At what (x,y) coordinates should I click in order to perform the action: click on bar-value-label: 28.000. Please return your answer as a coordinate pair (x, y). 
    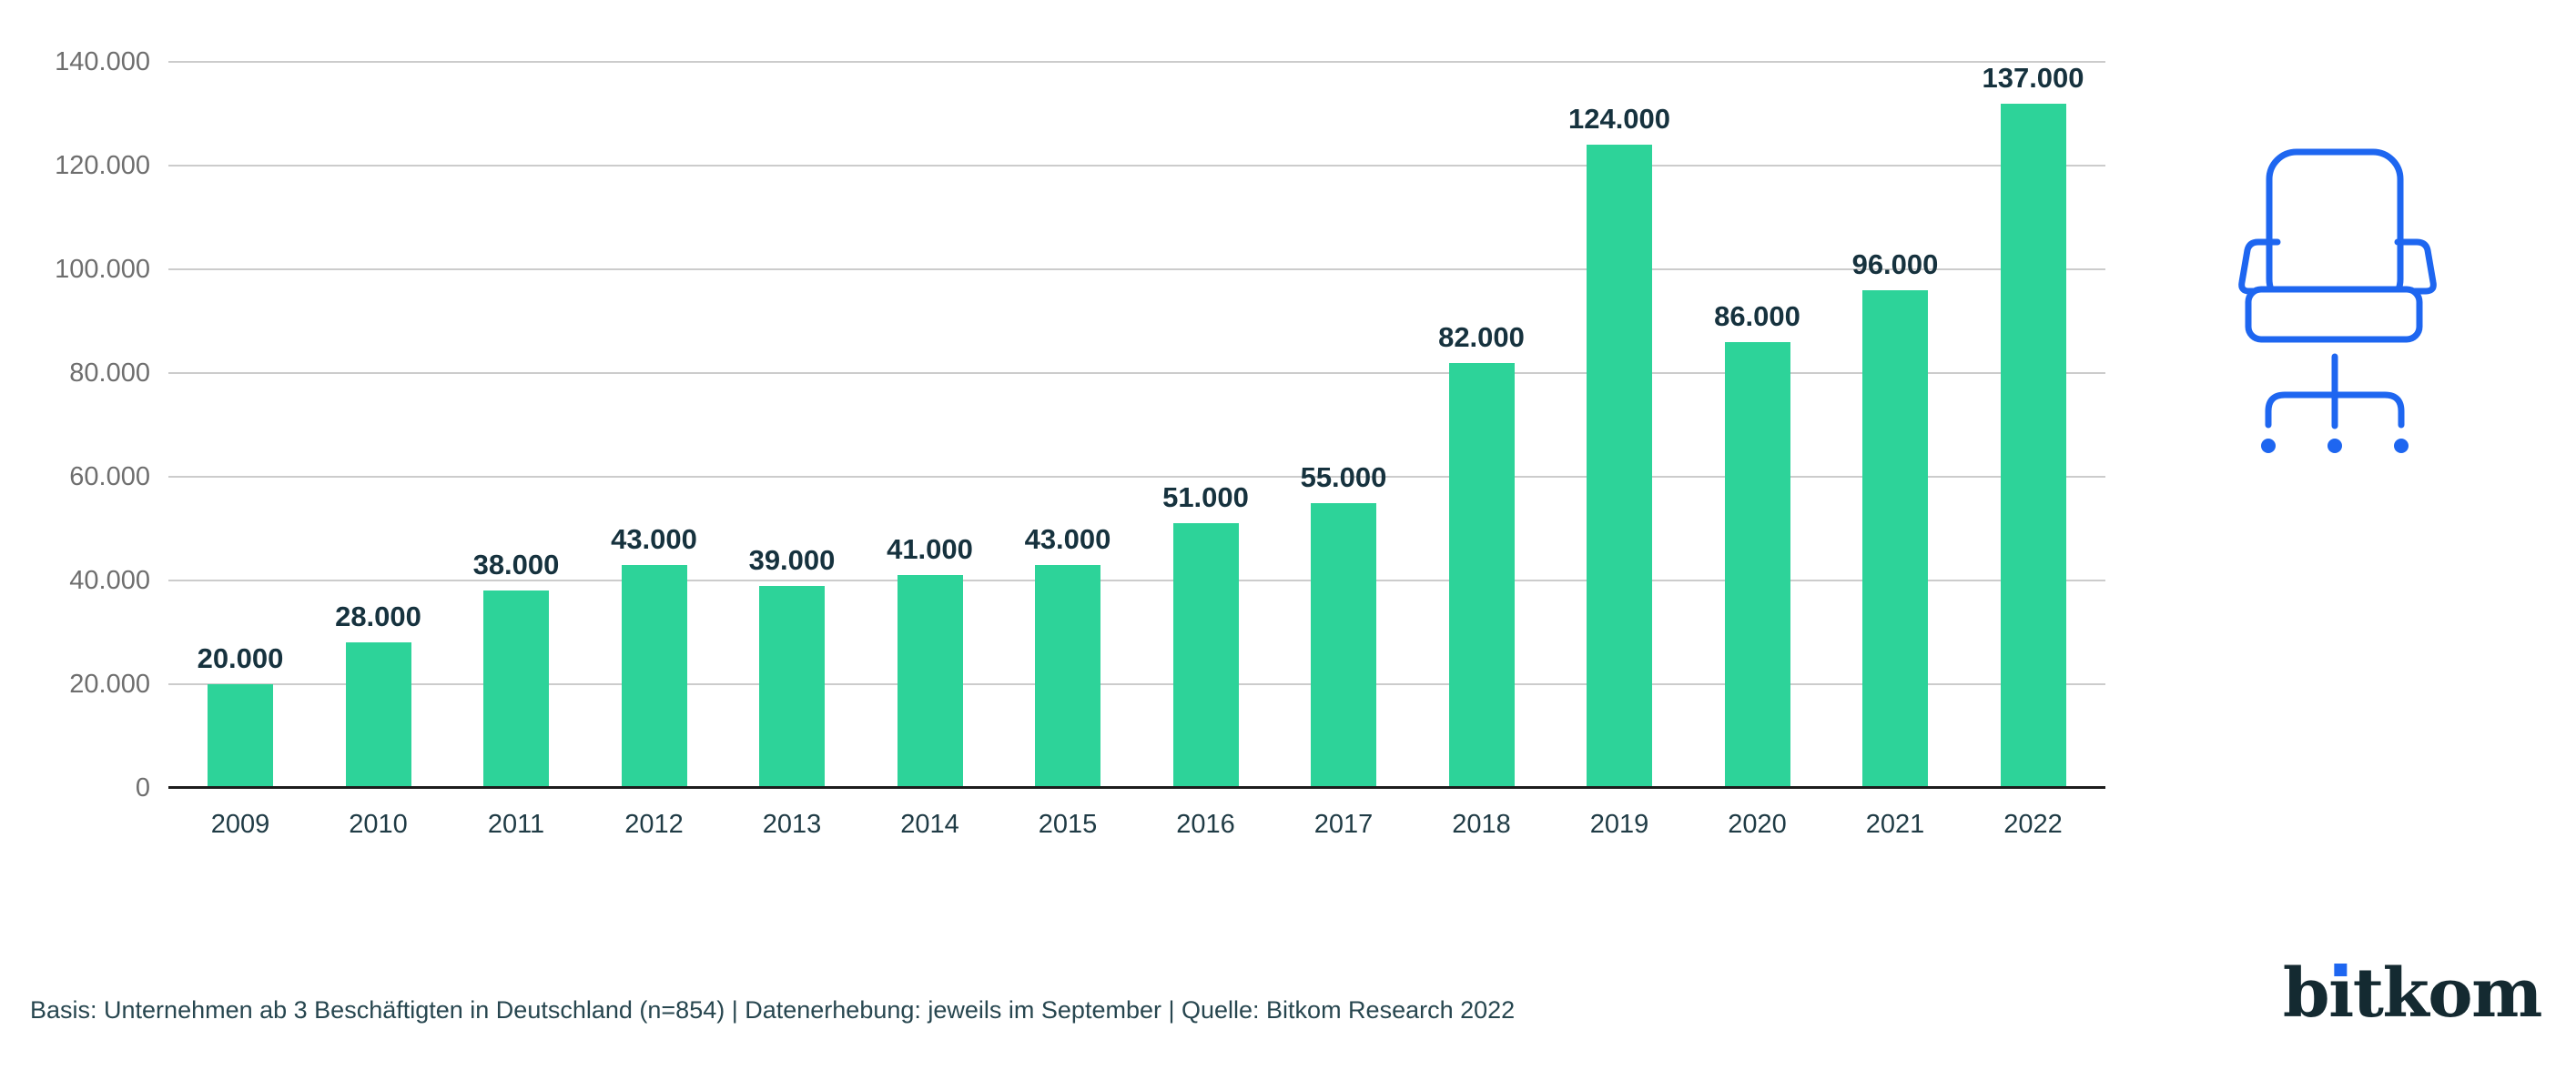
    Looking at the image, I should click on (378, 617).